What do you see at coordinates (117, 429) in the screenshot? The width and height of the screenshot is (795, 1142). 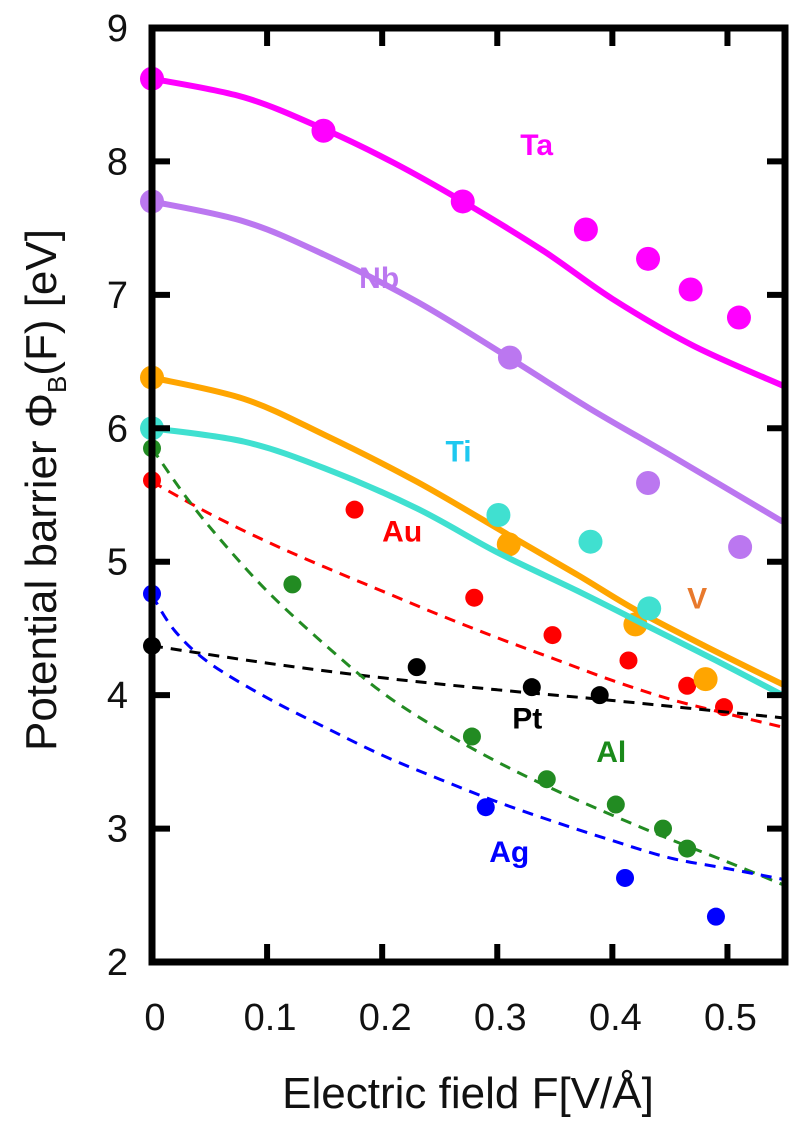 I see `y-tick-label: 6` at bounding box center [117, 429].